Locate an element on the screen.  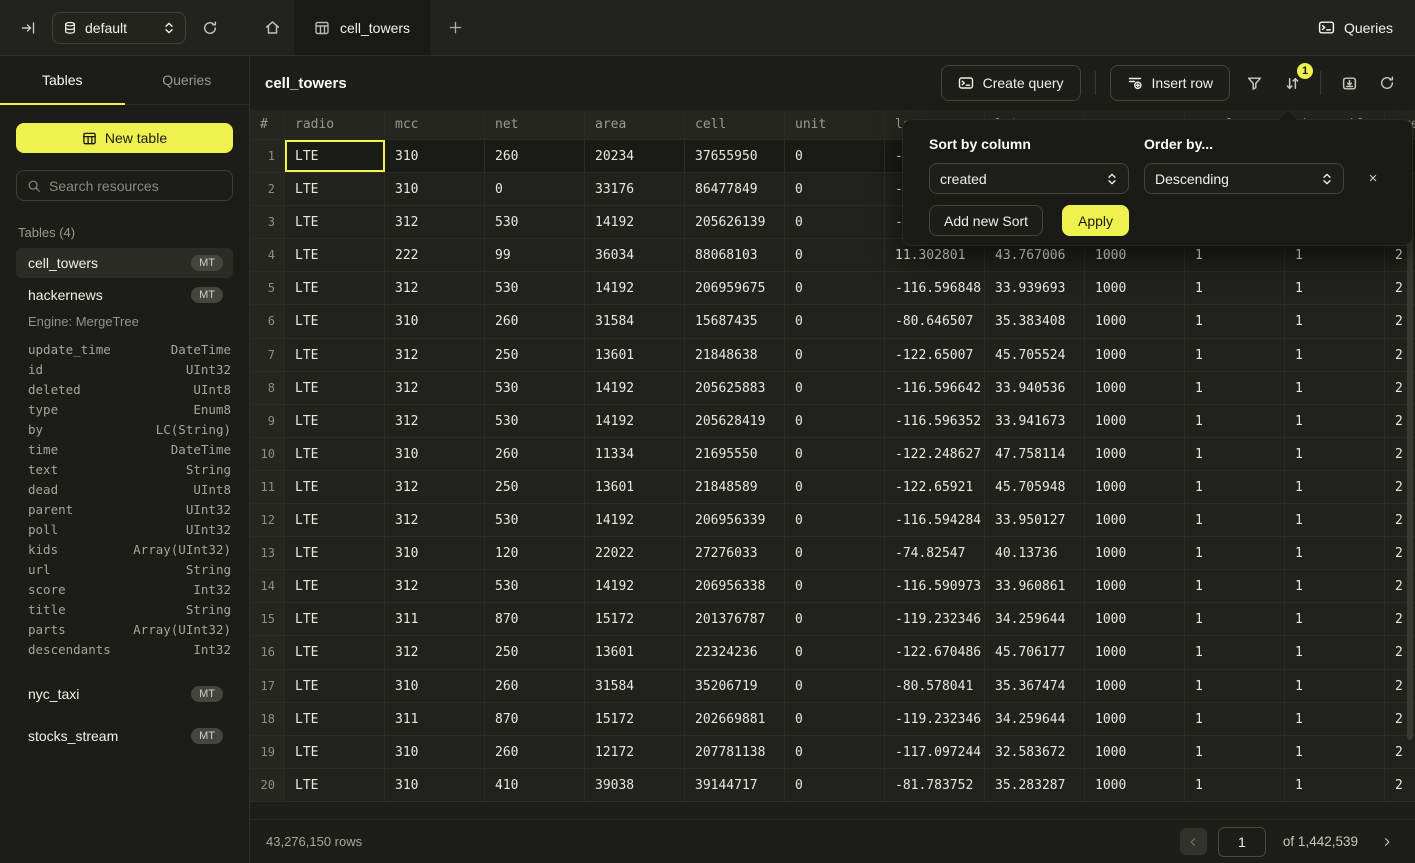
cell-lon: -117.097244 is located at coordinates (935, 751).